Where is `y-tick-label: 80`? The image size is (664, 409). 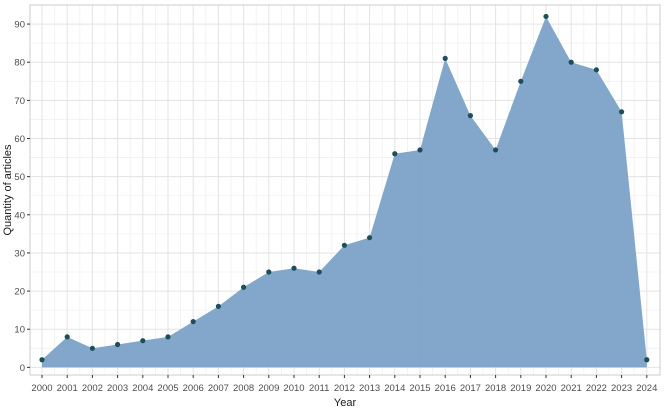
y-tick-label: 80 is located at coordinates (19, 63).